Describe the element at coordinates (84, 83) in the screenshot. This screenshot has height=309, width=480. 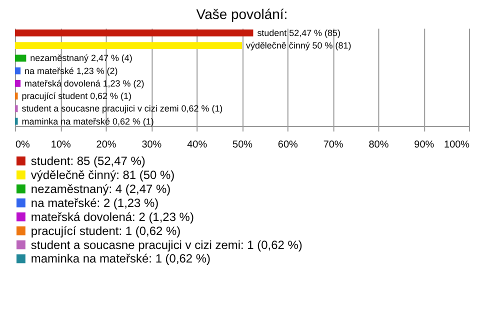
I see `data-label: mateřská dovolená 1,23 % (2)` at that location.